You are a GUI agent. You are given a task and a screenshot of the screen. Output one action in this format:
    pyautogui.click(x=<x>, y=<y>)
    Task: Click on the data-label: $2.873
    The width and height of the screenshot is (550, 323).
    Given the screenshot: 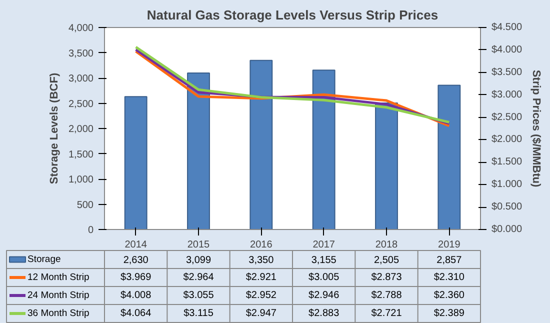 What is the action you would take?
    pyautogui.click(x=386, y=277)
    